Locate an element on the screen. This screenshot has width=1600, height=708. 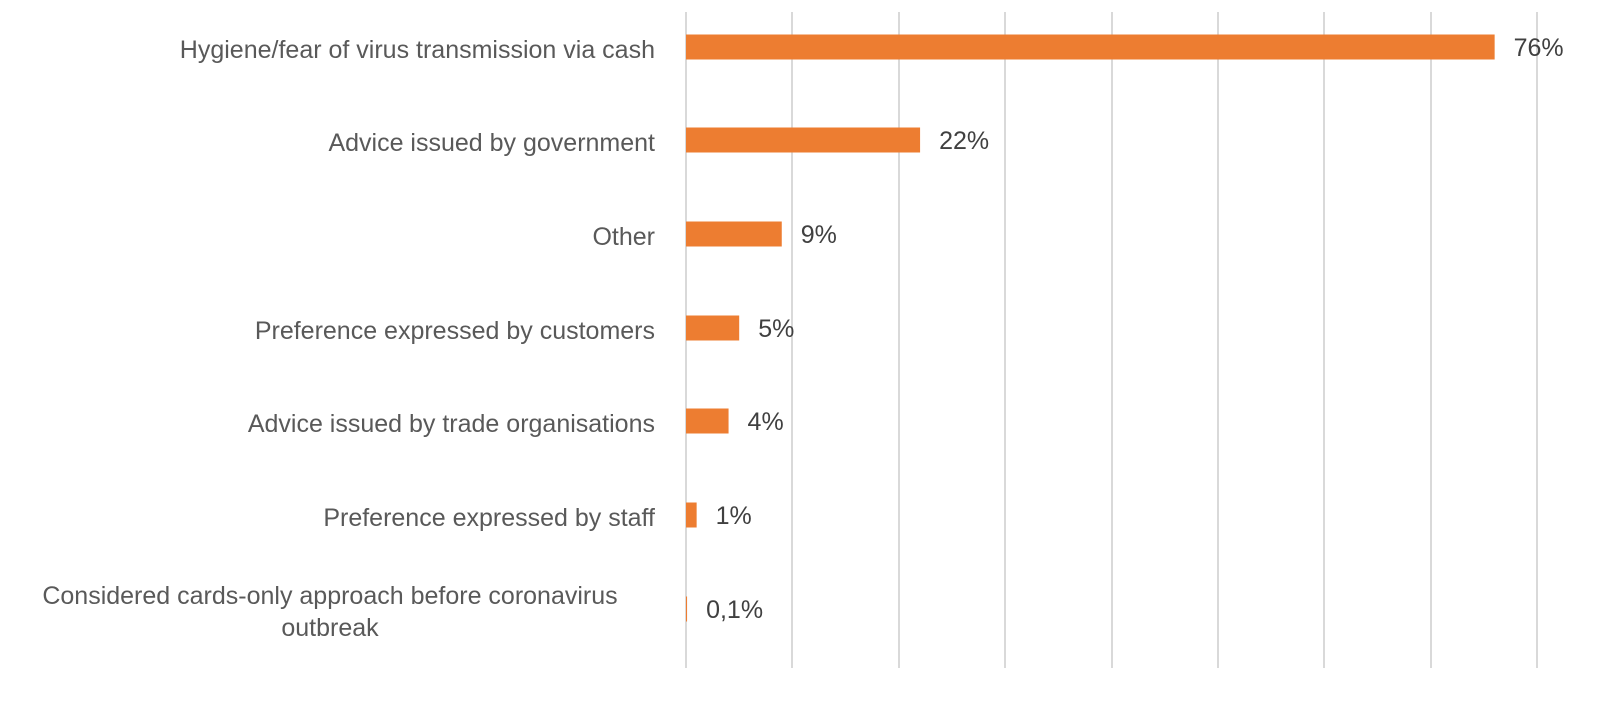
category-label: Other is located at coordinates (623, 237).